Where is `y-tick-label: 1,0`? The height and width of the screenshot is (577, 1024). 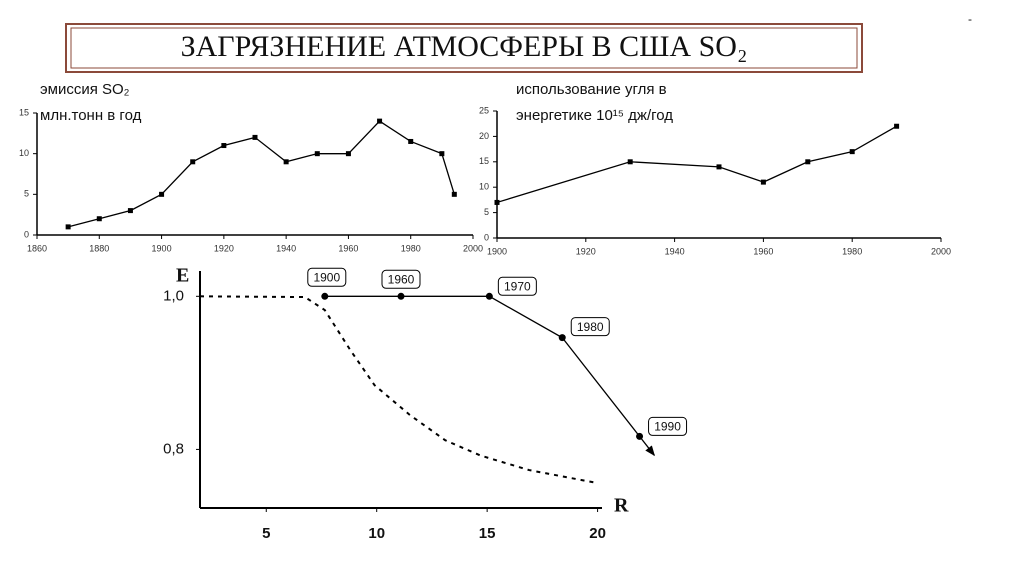 y-tick-label: 1,0 is located at coordinates (173, 295).